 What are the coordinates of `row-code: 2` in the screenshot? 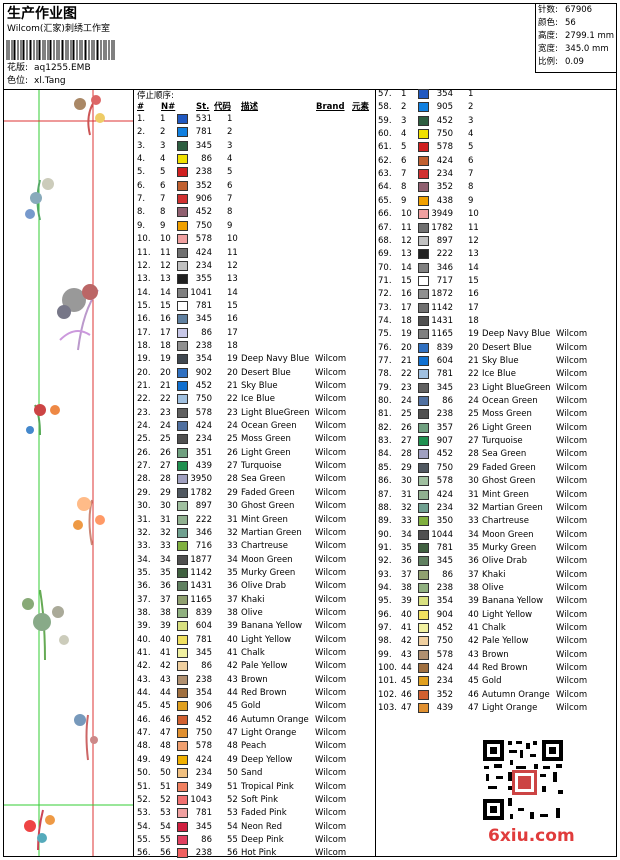 It's located at (471, 107).